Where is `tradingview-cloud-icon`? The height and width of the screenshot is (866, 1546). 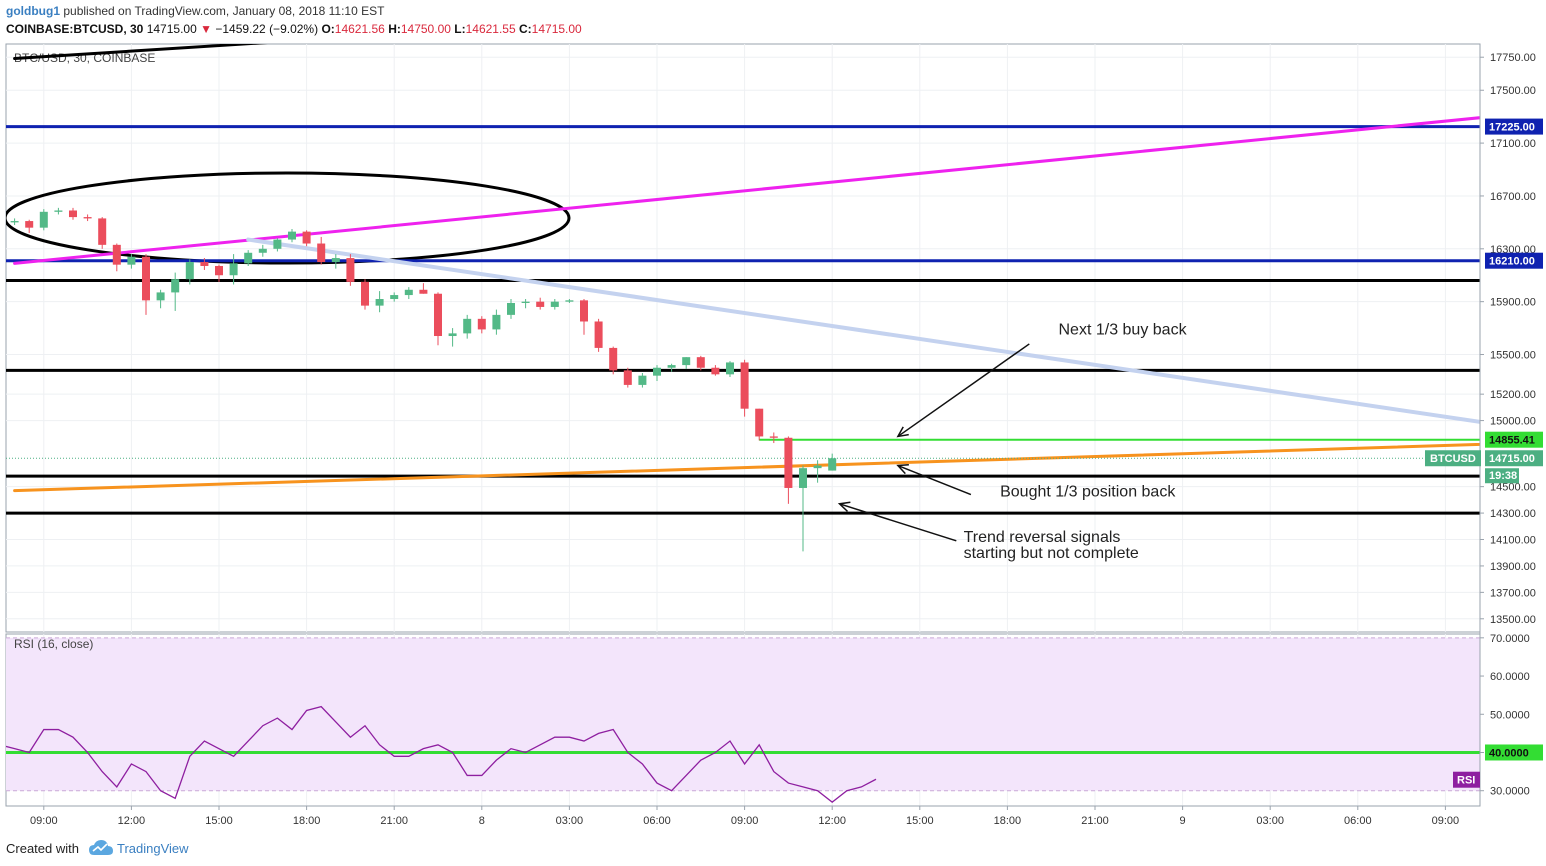
tradingview-cloud-icon is located at coordinates (101, 847).